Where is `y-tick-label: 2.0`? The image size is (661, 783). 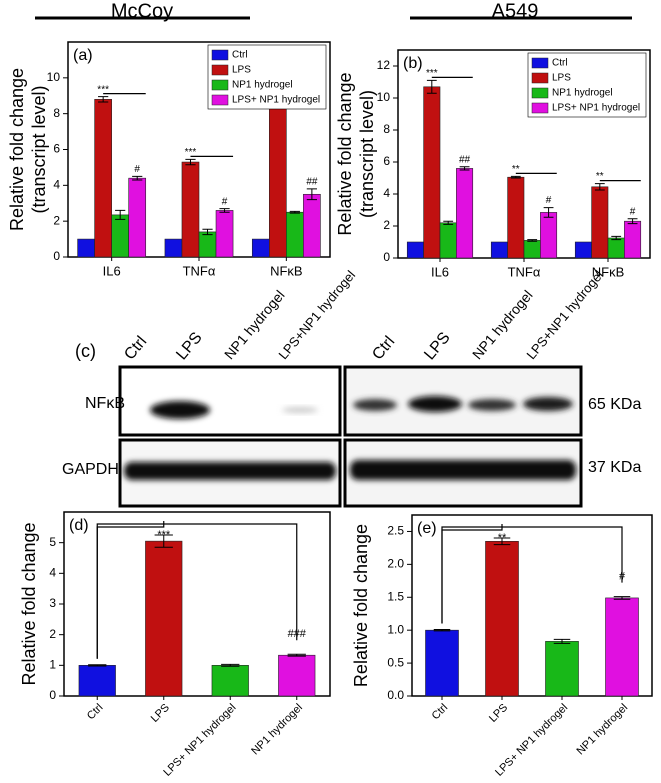
y-tick-label: 2.0 is located at coordinates (395, 564).